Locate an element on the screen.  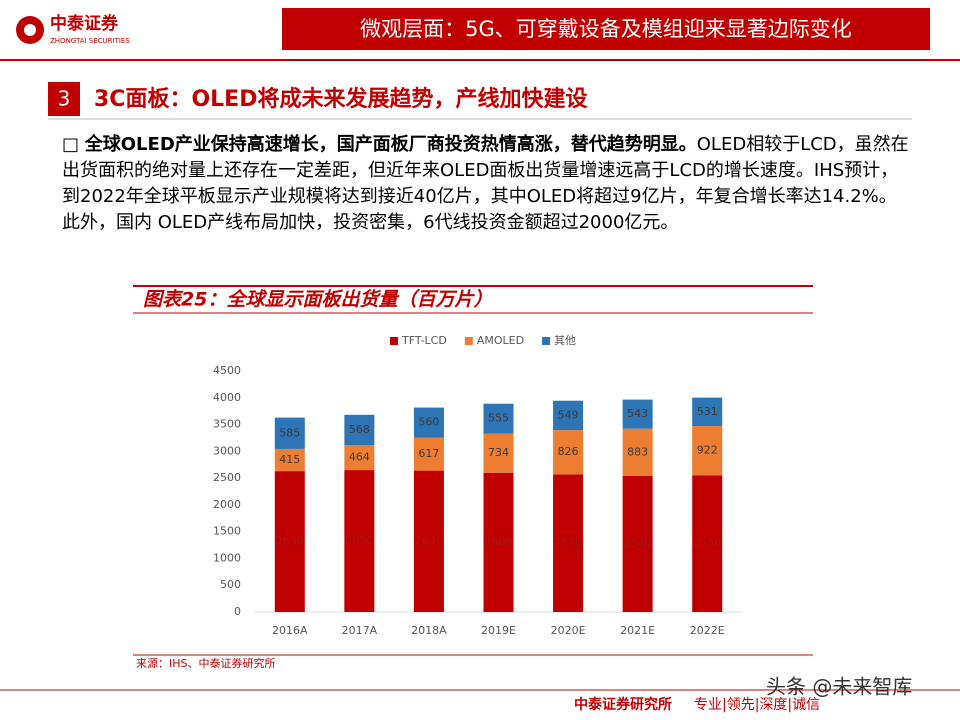
value-label: 568 is located at coordinates (359, 429).